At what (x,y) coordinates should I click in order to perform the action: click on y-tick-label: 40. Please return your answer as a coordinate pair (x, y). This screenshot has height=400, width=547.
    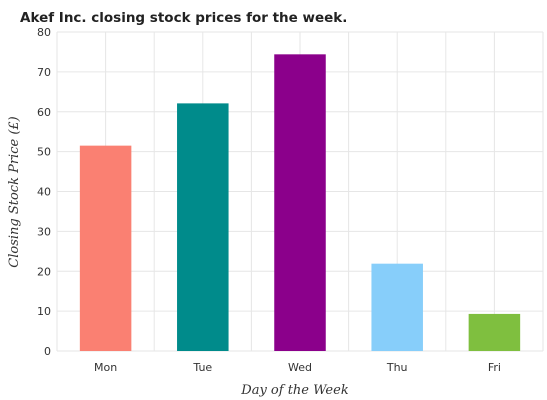
    Looking at the image, I should click on (44, 192).